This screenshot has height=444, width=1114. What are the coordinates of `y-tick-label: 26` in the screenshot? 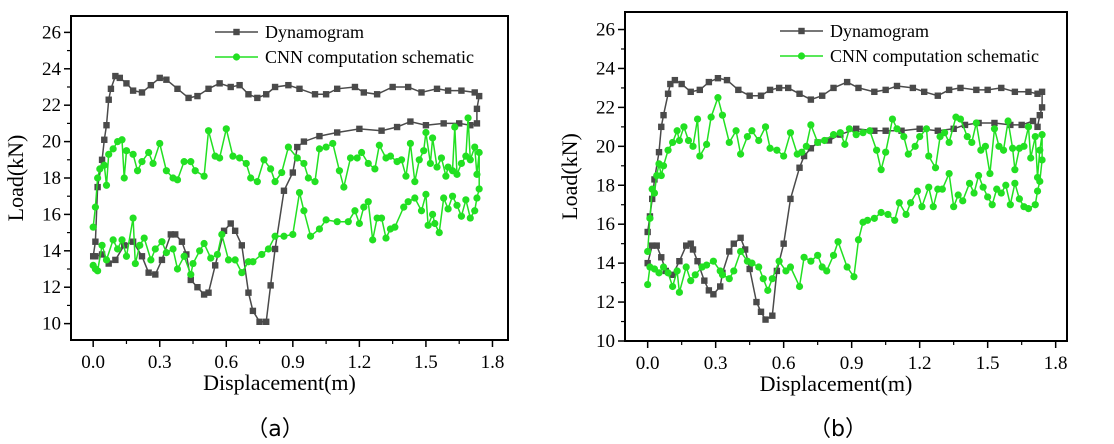 It's located at (605, 30).